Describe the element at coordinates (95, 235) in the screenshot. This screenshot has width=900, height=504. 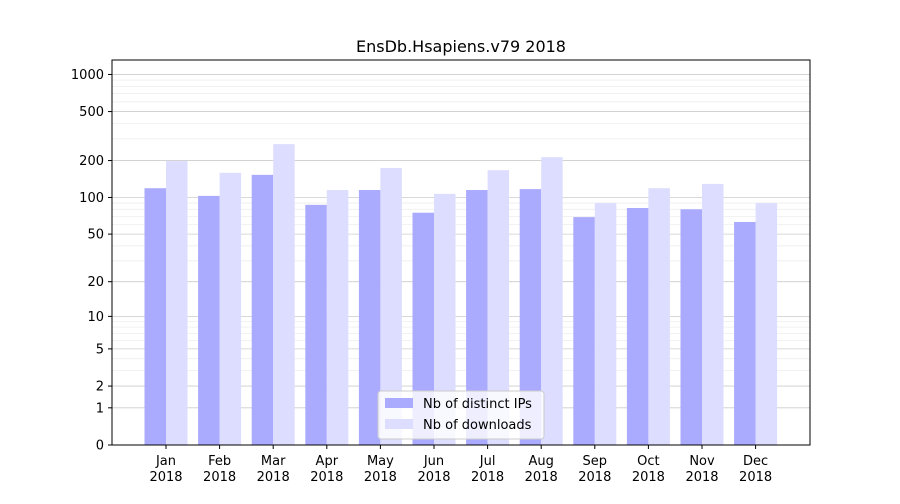
I see `y-tick-label: 50` at that location.